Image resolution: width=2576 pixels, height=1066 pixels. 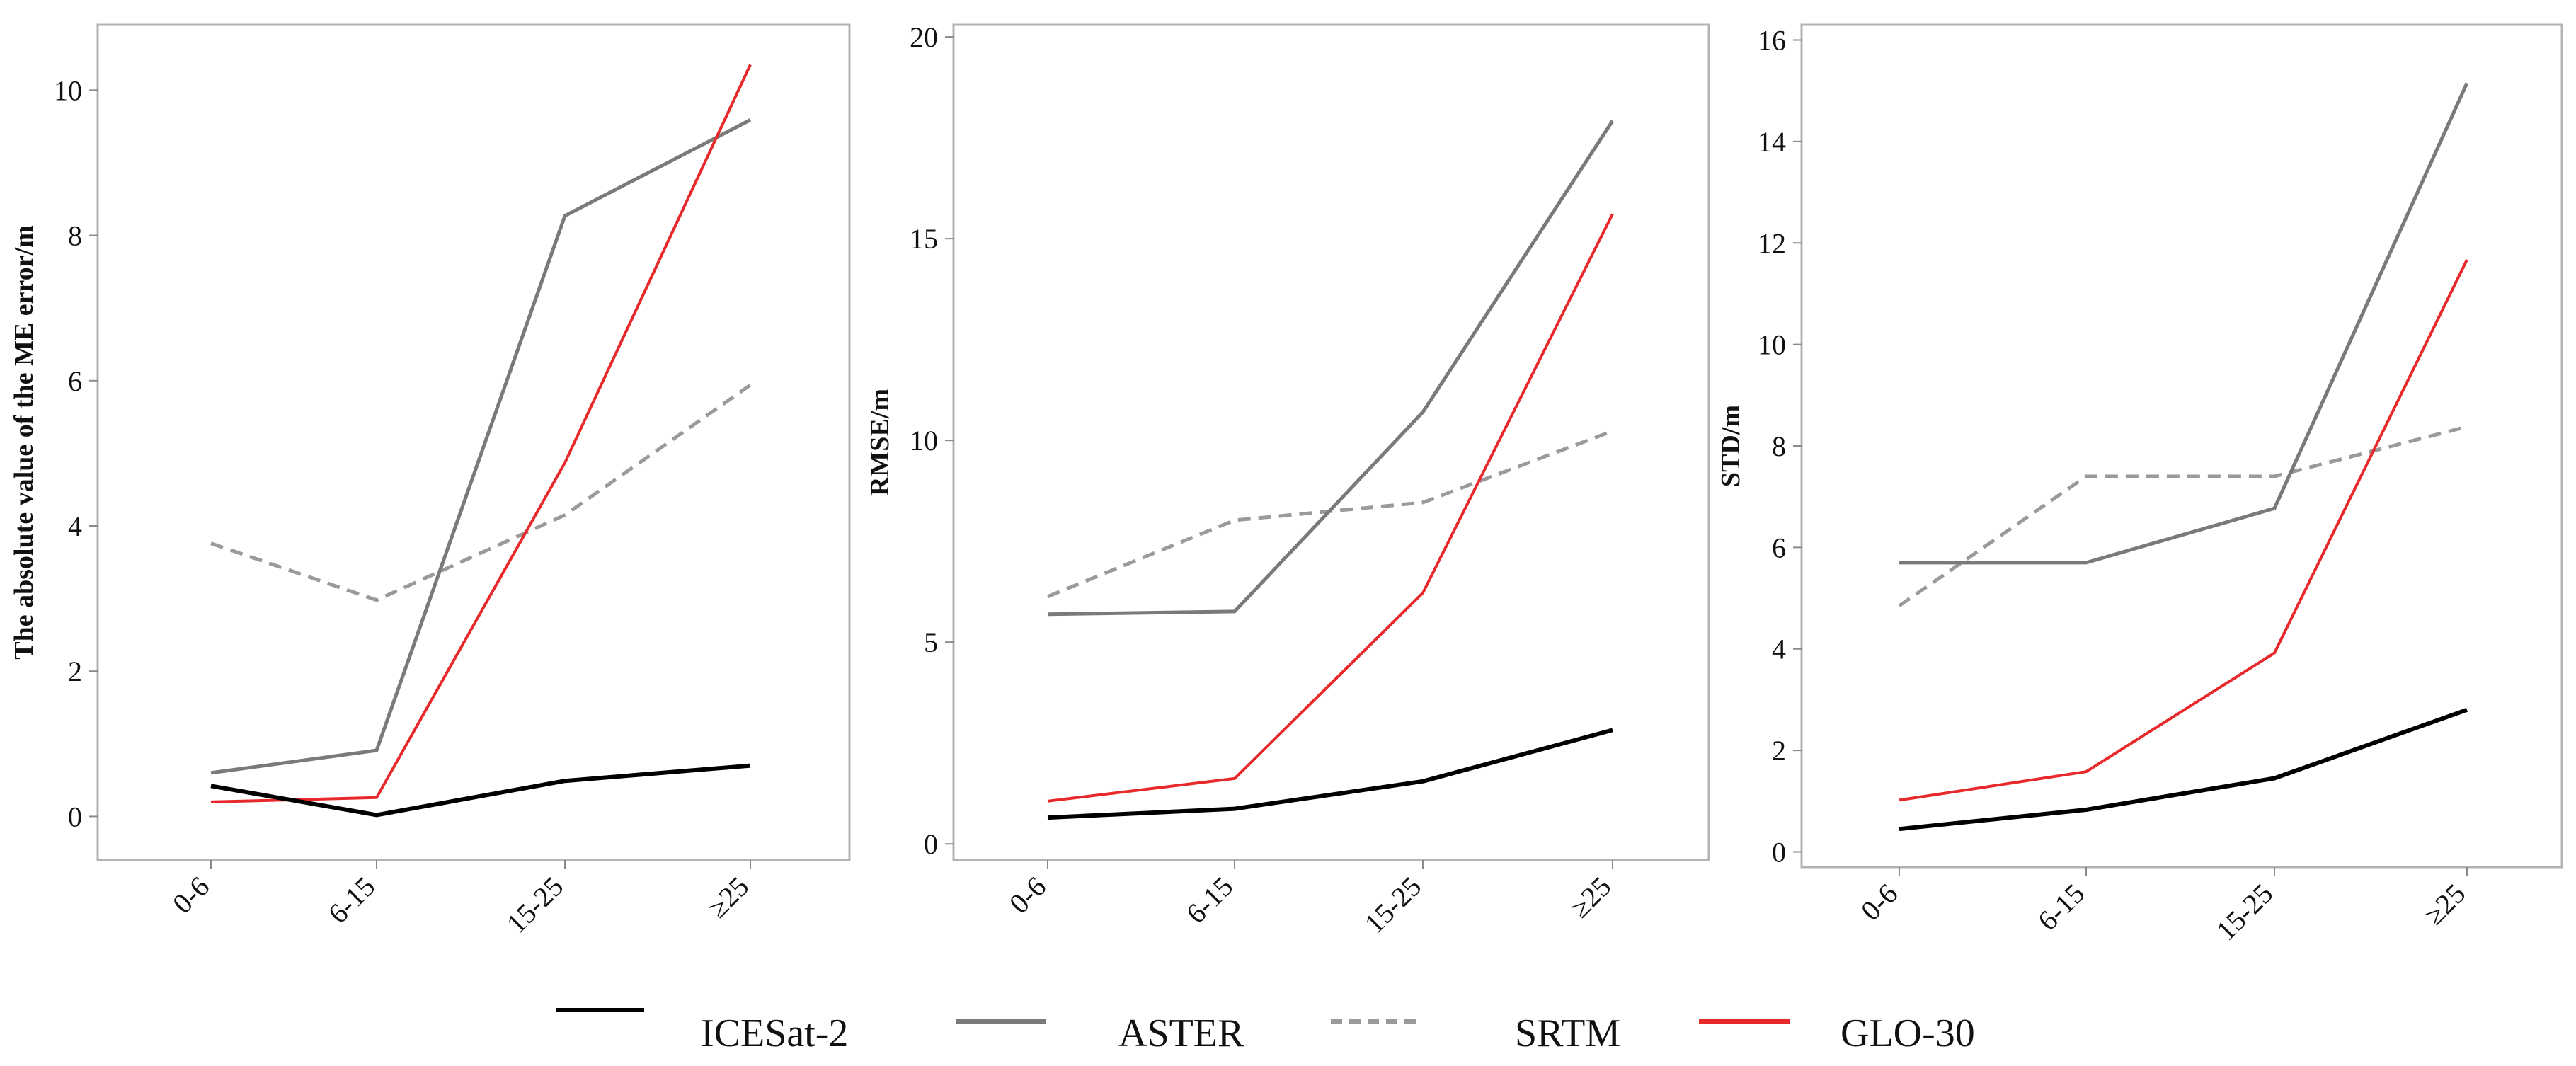 What do you see at coordinates (774, 1033) in the screenshot?
I see `legend-label-icesat2: ICESat-2` at bounding box center [774, 1033].